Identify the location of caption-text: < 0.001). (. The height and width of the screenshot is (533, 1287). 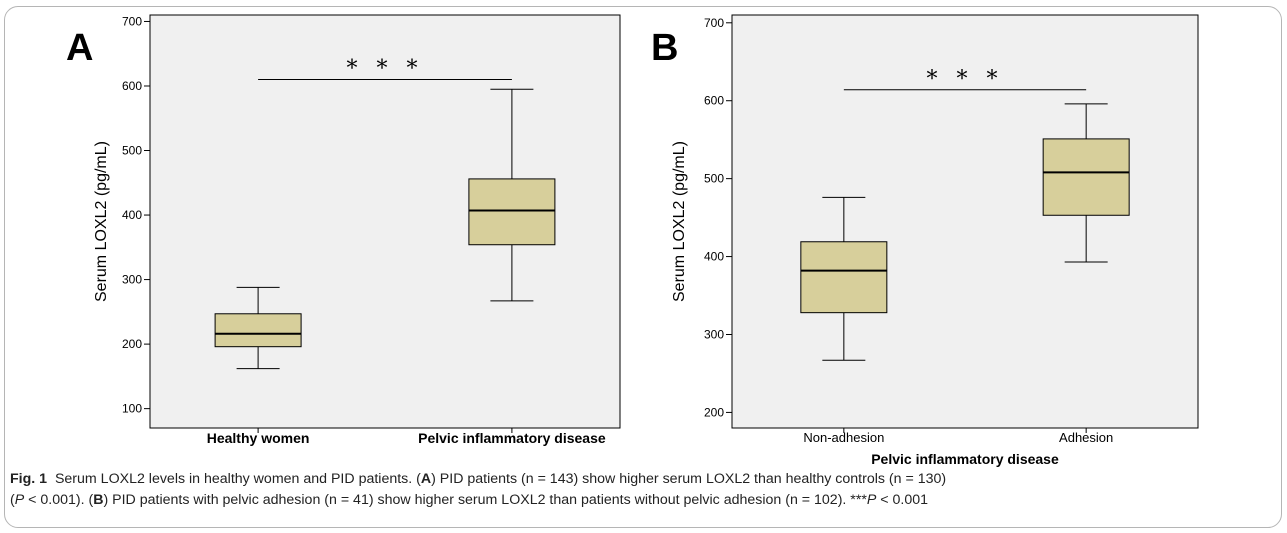
(59, 500).